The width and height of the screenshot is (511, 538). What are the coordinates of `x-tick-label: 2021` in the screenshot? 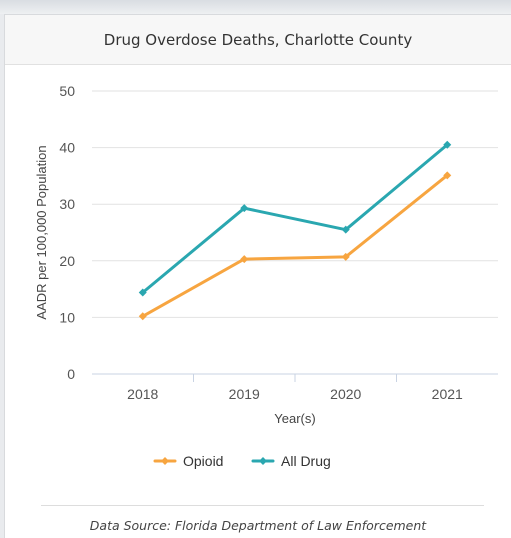 It's located at (447, 394).